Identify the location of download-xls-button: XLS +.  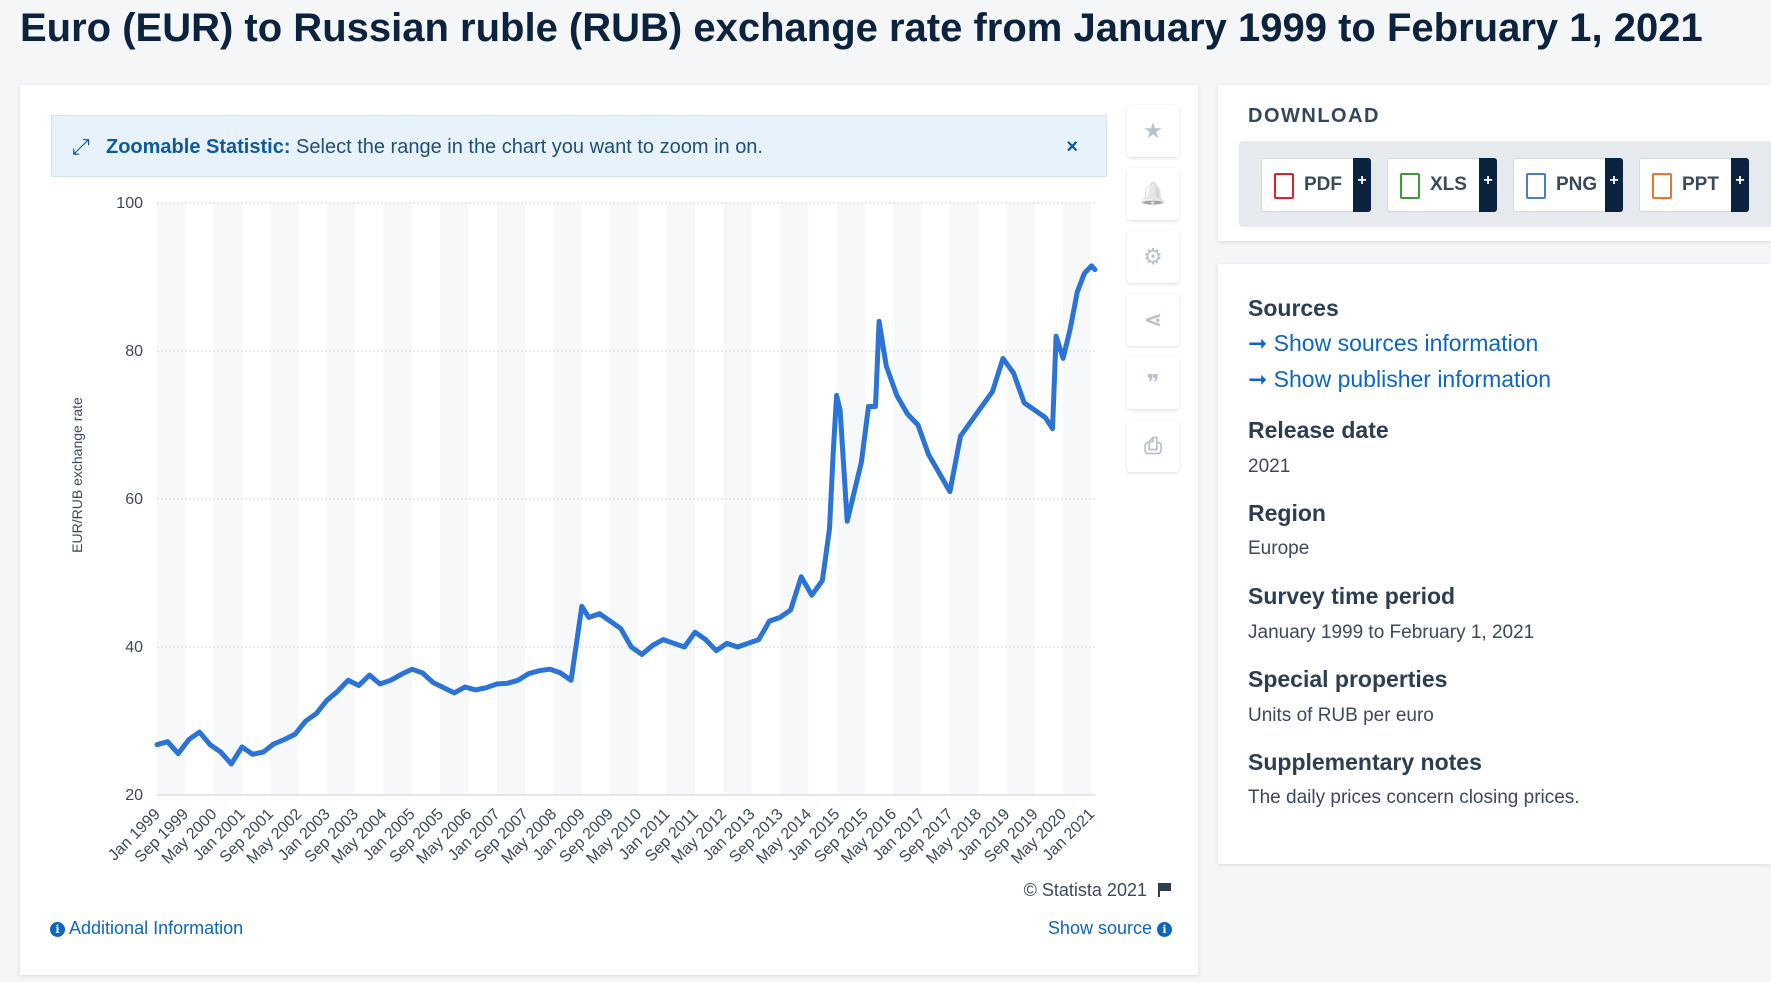
(1442, 185).